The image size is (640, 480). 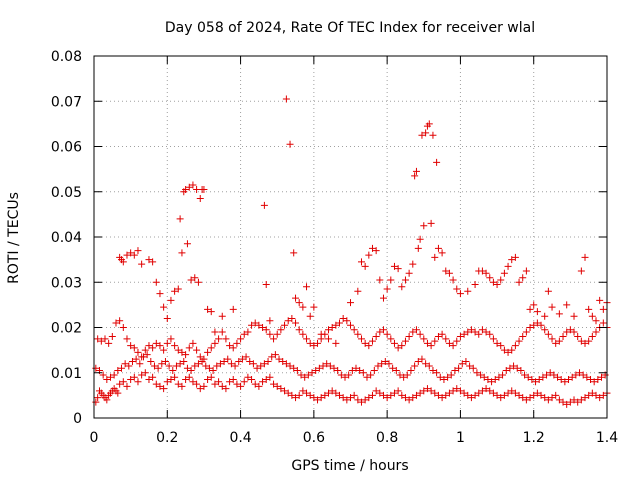 What do you see at coordinates (66, 374) in the screenshot?
I see `y-tick-label: 0.01` at bounding box center [66, 374].